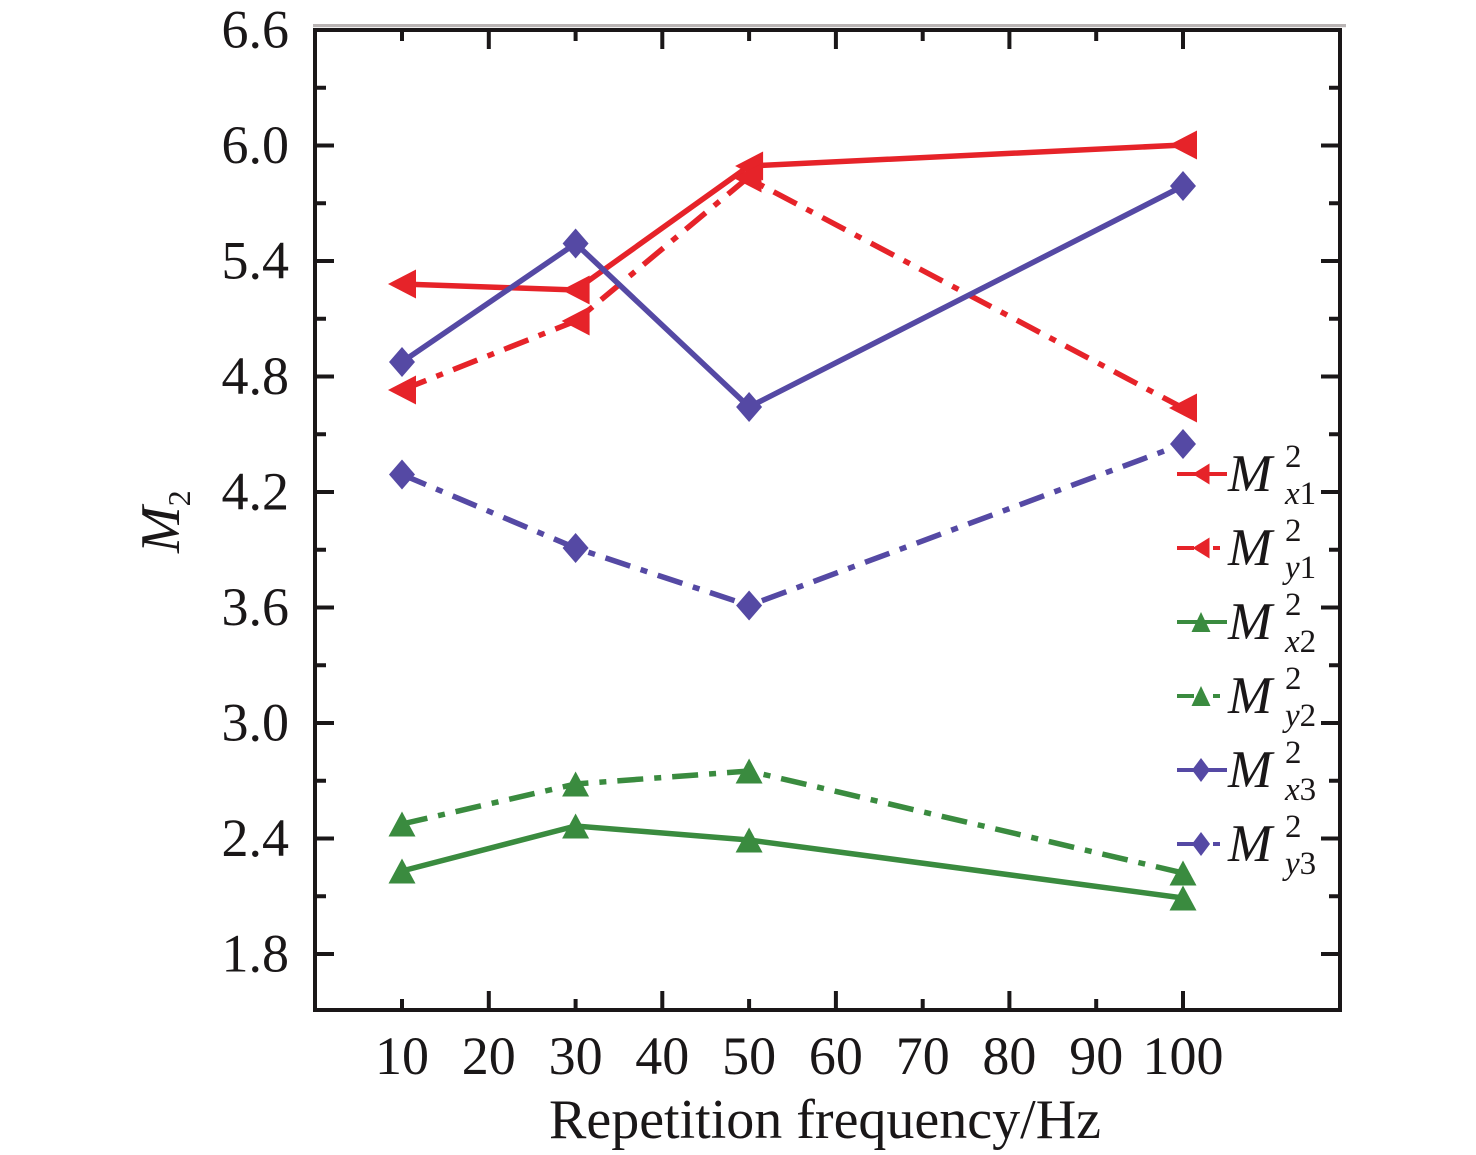 Image resolution: width=1476 pixels, height=1155 pixels. What do you see at coordinates (256, 954) in the screenshot?
I see `svg-text: 1.8` at bounding box center [256, 954].